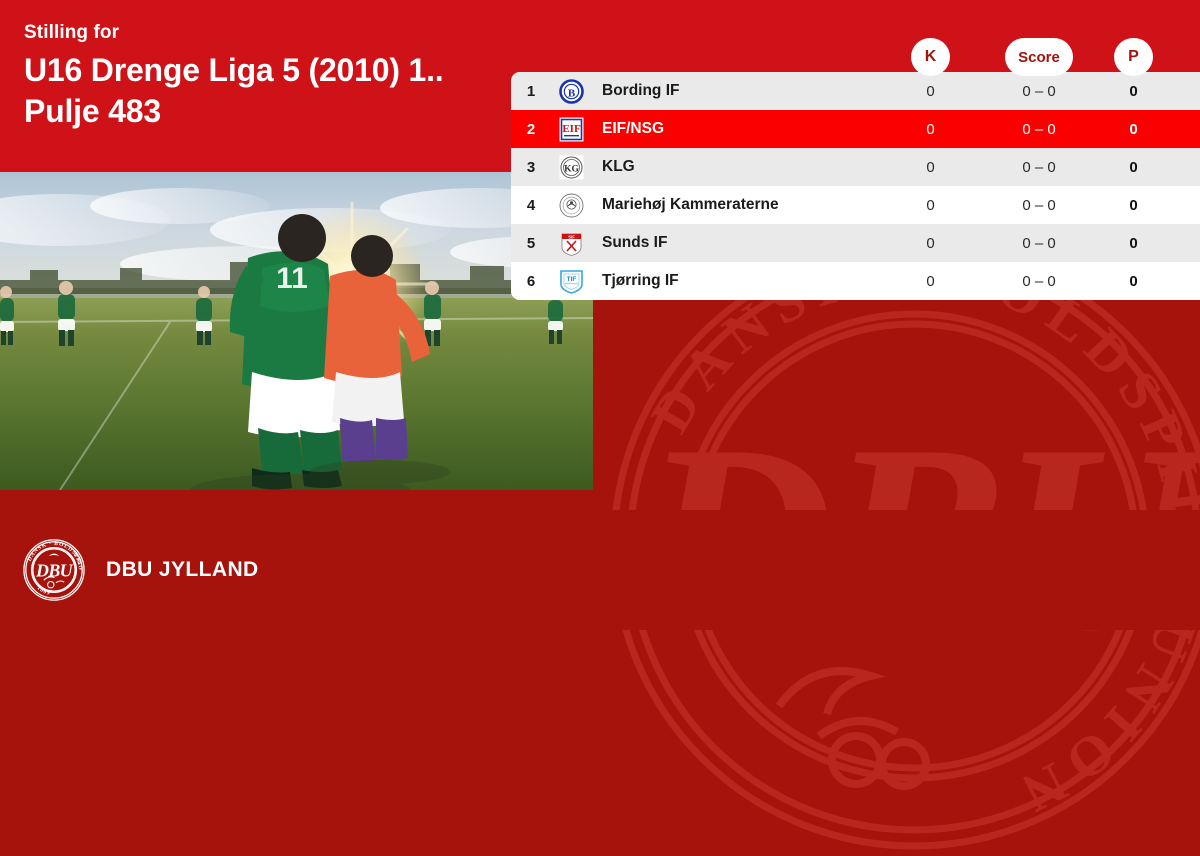 This screenshot has width=1200, height=856. Describe the element at coordinates (640, 280) in the screenshot. I see `row-team-name: Tjørring IF` at that location.